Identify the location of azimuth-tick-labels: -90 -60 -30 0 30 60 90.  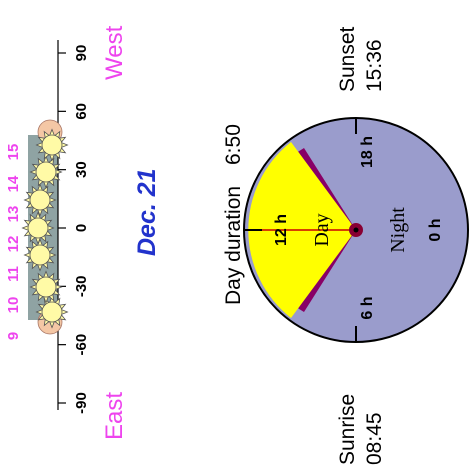
(81, 229).